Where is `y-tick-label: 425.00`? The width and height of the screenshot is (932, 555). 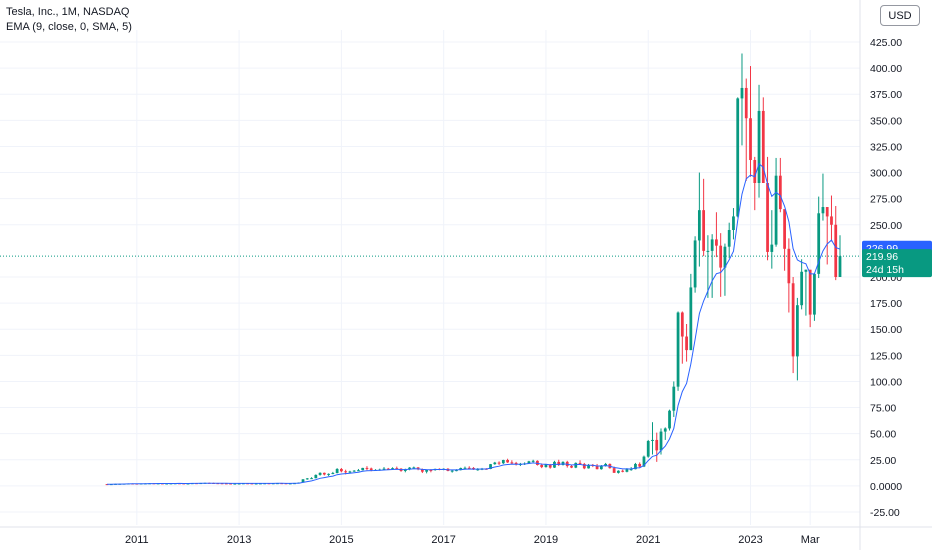 y-tick-label: 425.00 is located at coordinates (886, 43).